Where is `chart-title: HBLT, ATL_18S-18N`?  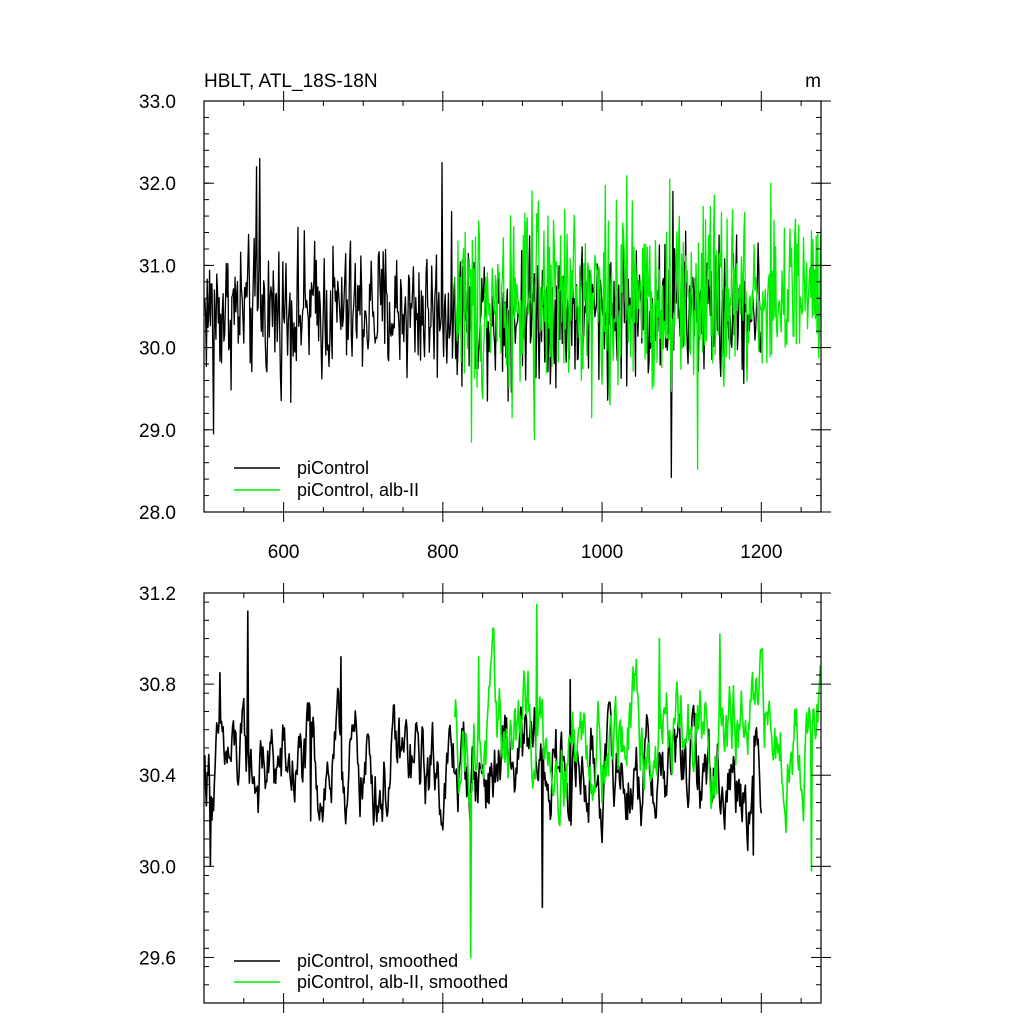
chart-title: HBLT, ATL_18S-18N is located at coordinates (291, 81).